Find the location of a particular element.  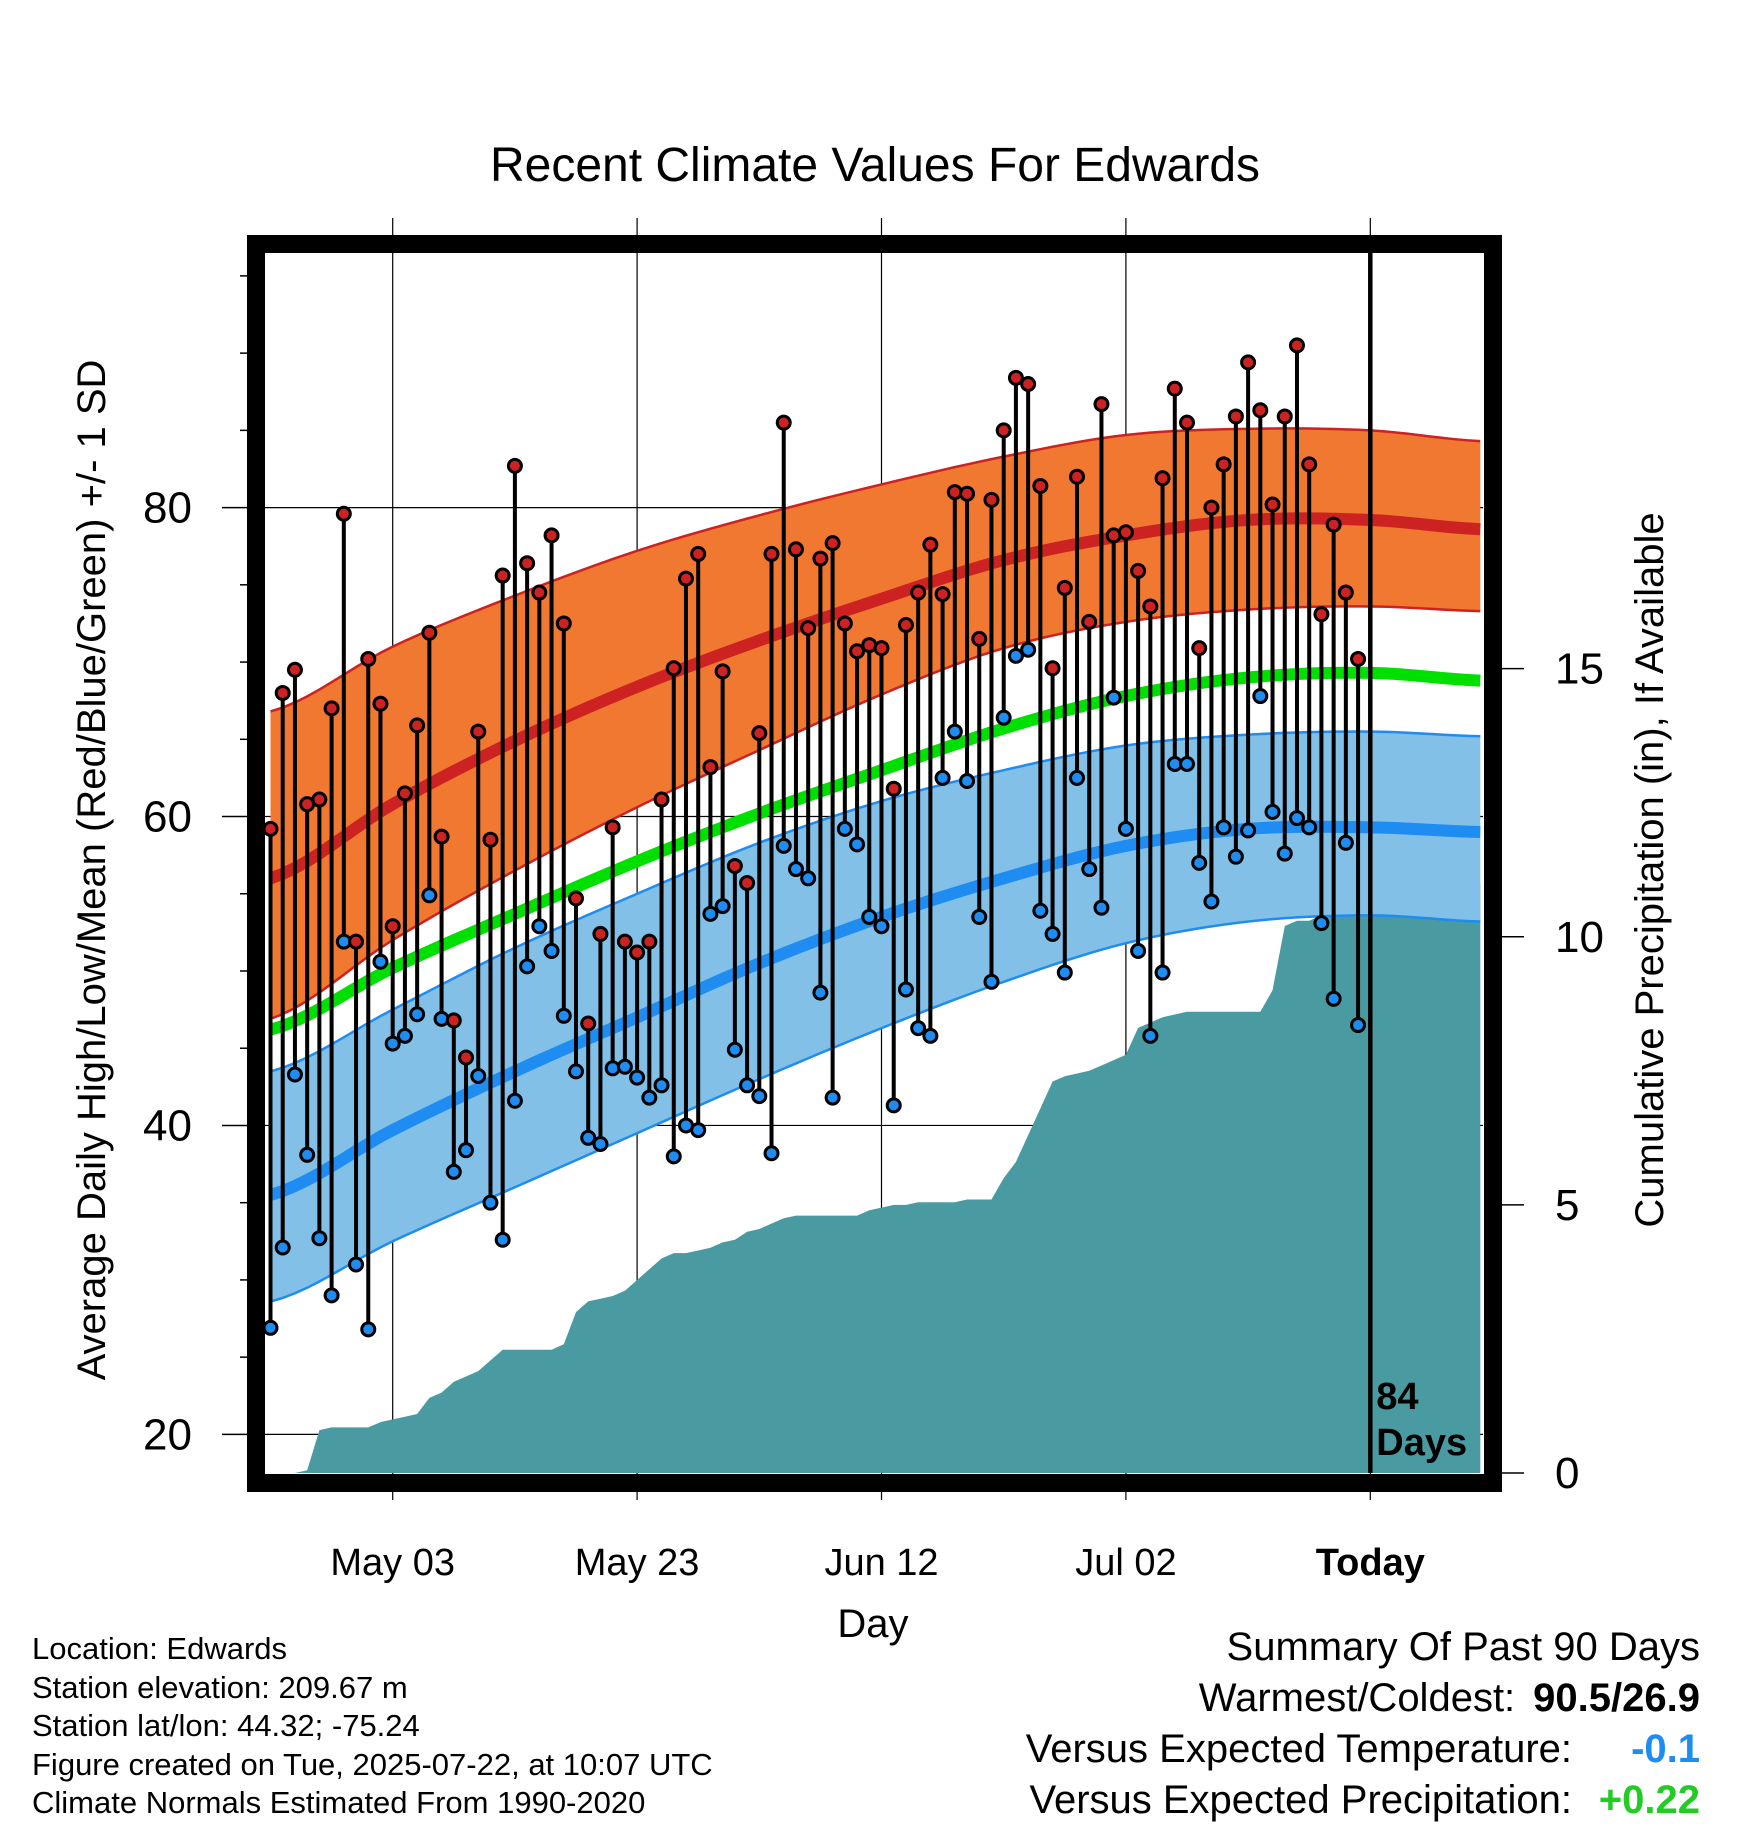

high-normal-line is located at coordinates (874, 698).